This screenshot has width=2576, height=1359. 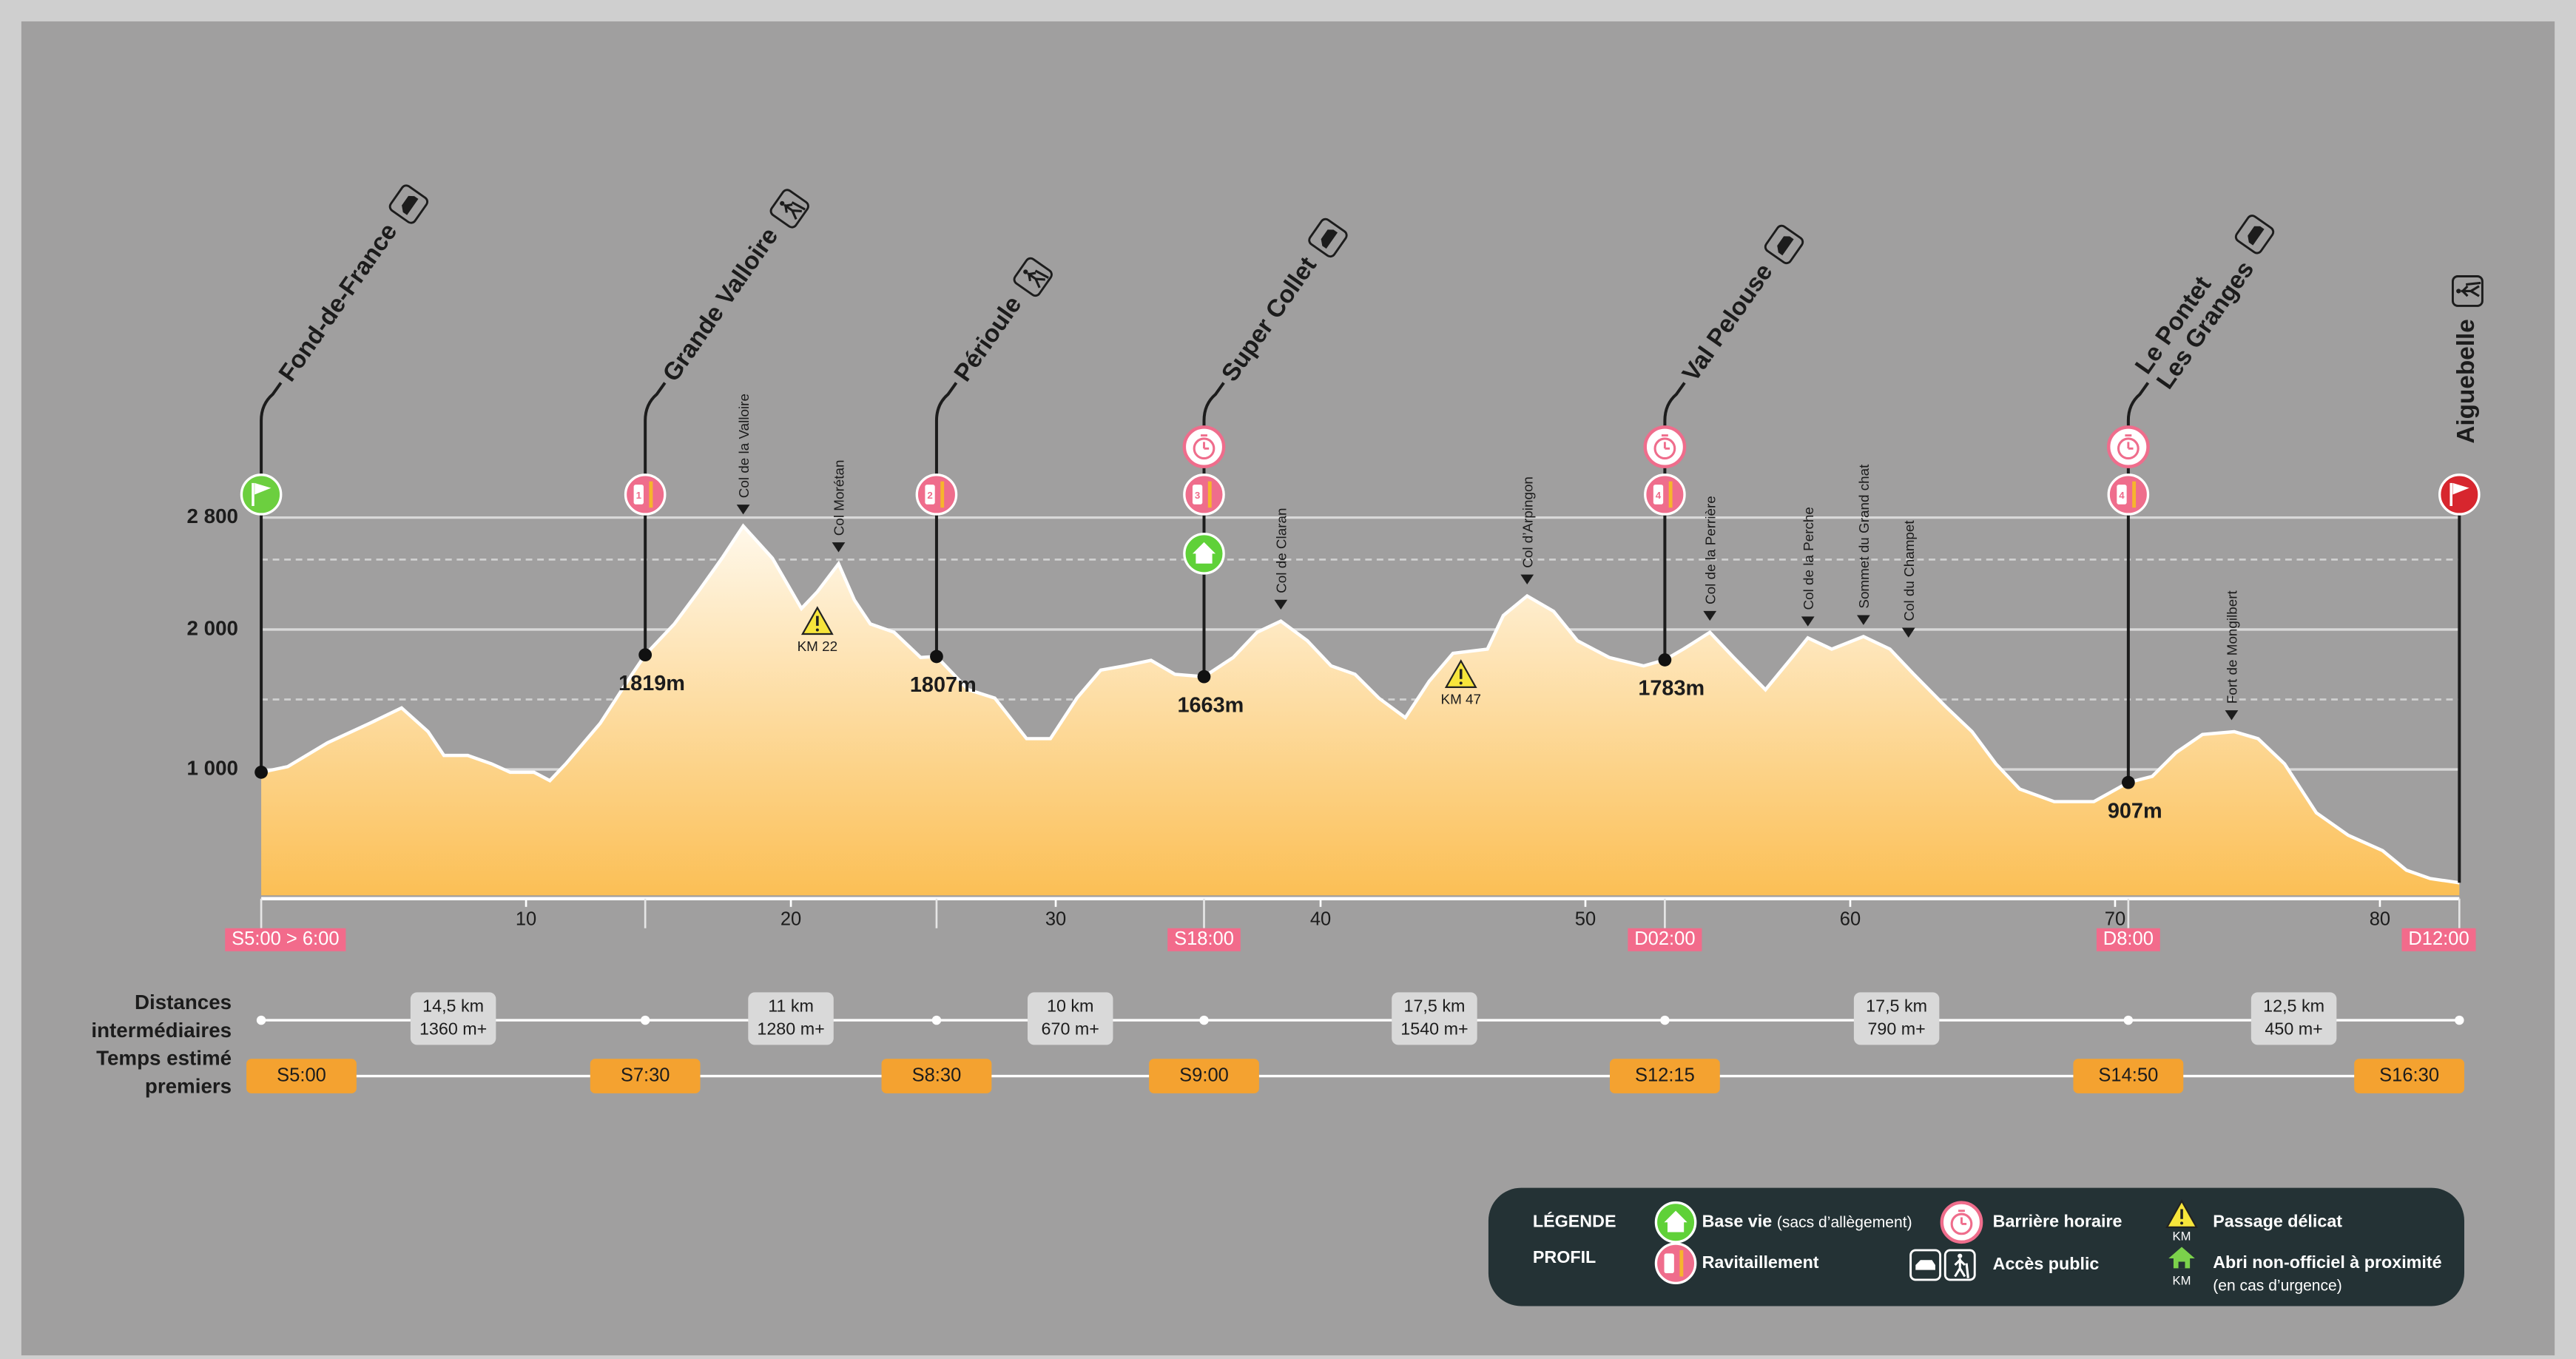 What do you see at coordinates (2460, 488) in the screenshot?
I see `flag` at bounding box center [2460, 488].